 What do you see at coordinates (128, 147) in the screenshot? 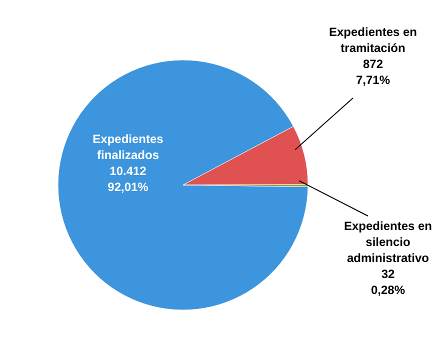
I see `slice-label: Expedientes finalizados` at bounding box center [128, 147].